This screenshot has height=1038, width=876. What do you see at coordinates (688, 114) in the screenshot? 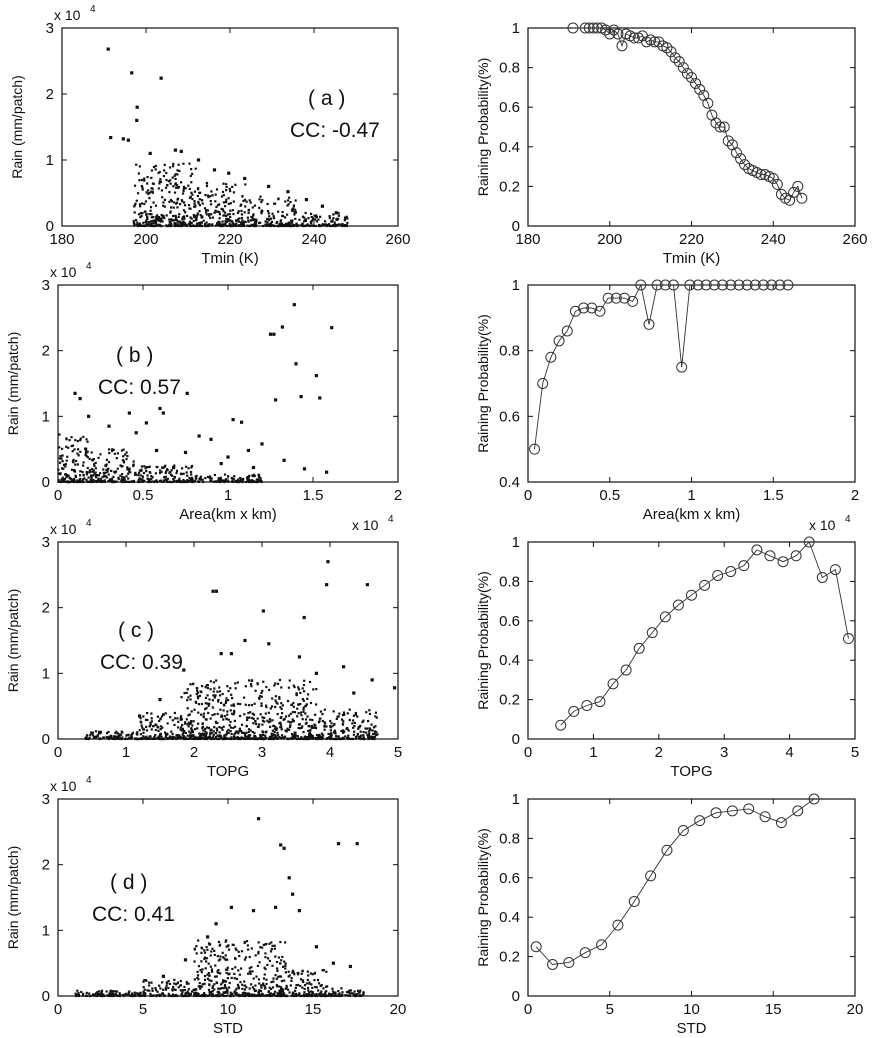
I see `probability-line` at bounding box center [688, 114].